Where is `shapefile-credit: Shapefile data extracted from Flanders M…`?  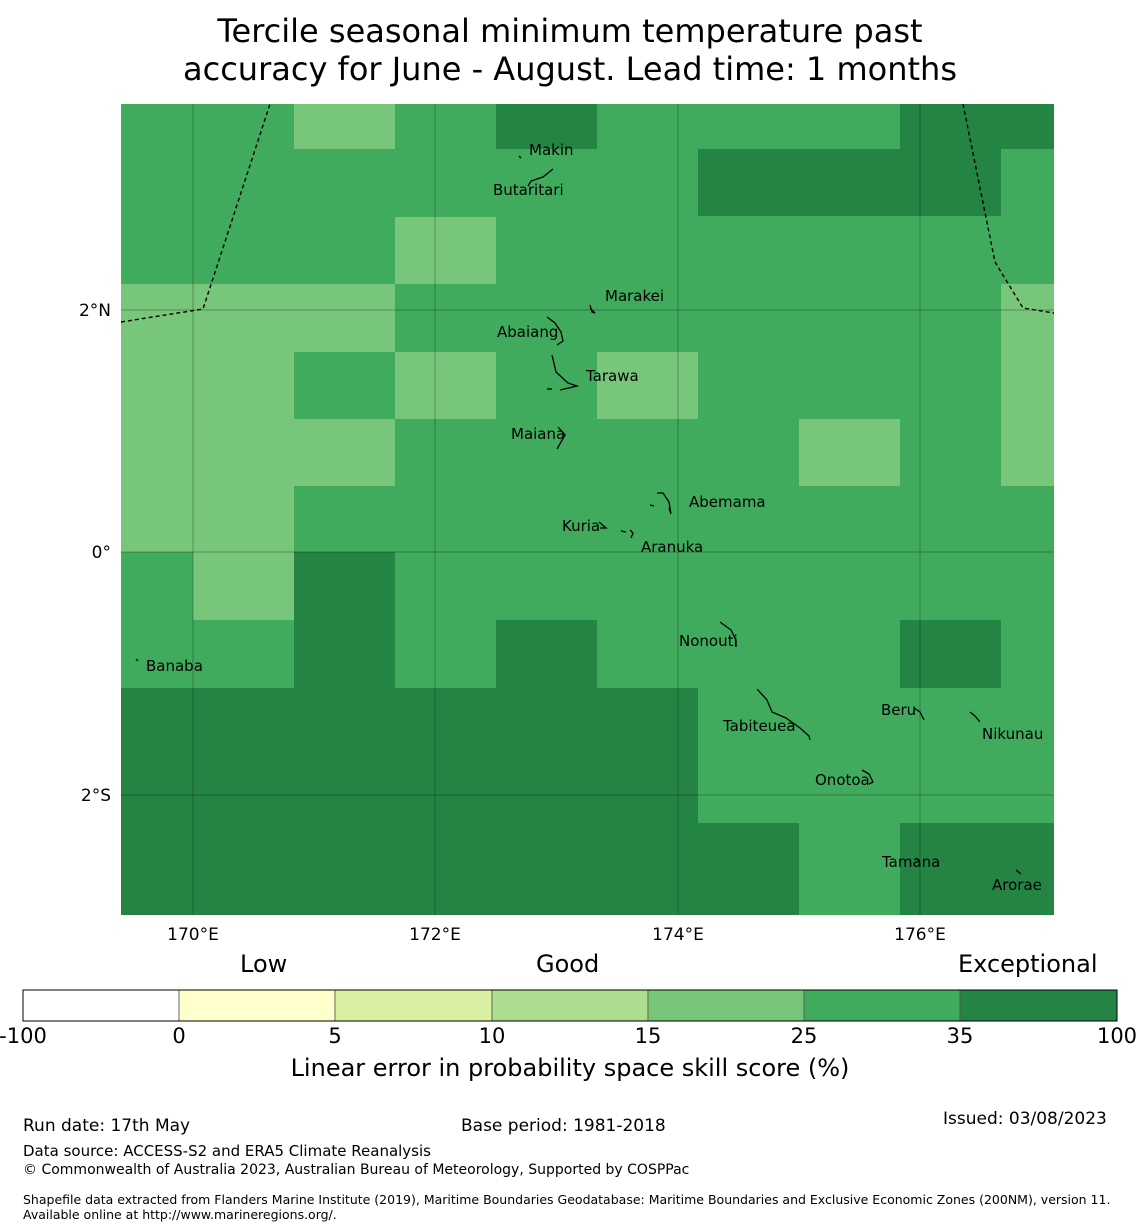 shapefile-credit: Shapefile data extracted from Flanders M… is located at coordinates (567, 1207).